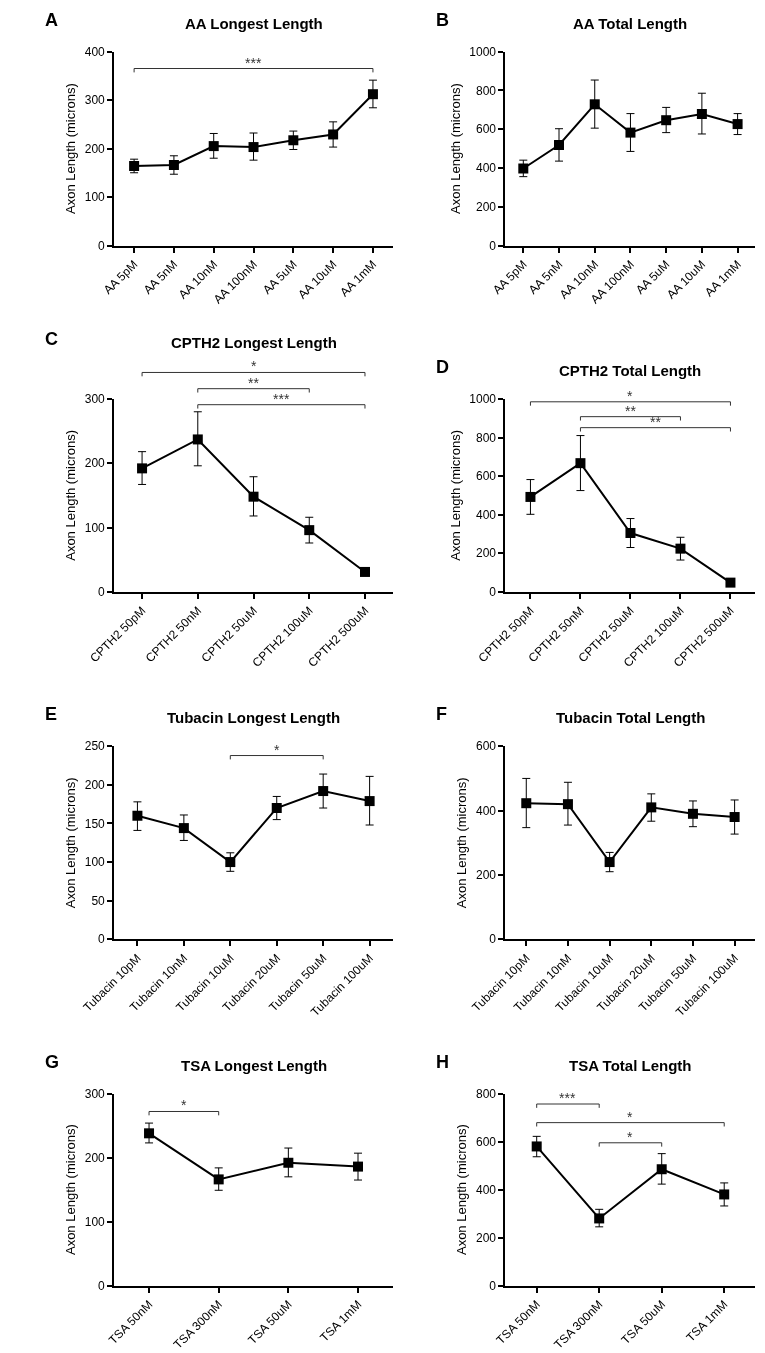  What do you see at coordinates (631, 717) in the screenshot?
I see `chart-title: Tubacin Total Length` at bounding box center [631, 717].